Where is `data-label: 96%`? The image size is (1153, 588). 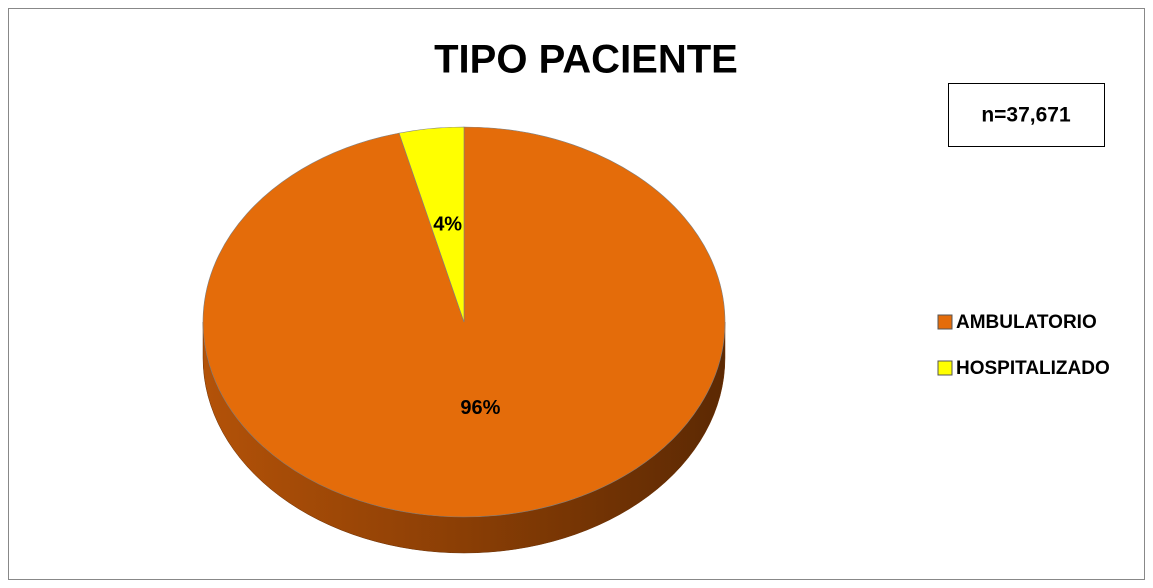 data-label: 96% is located at coordinates (480, 408).